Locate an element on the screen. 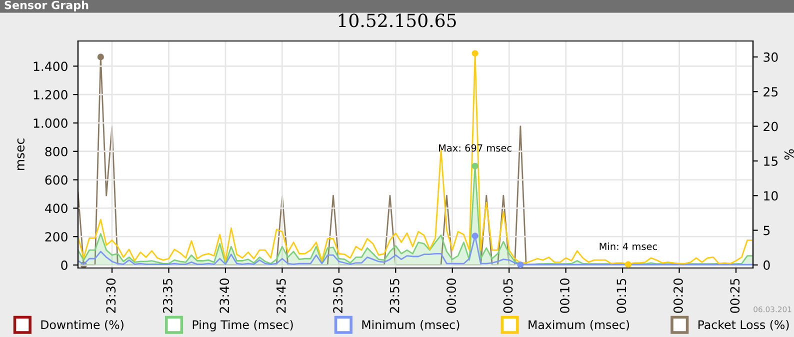  y-tick-label: 200 is located at coordinates (56, 237).